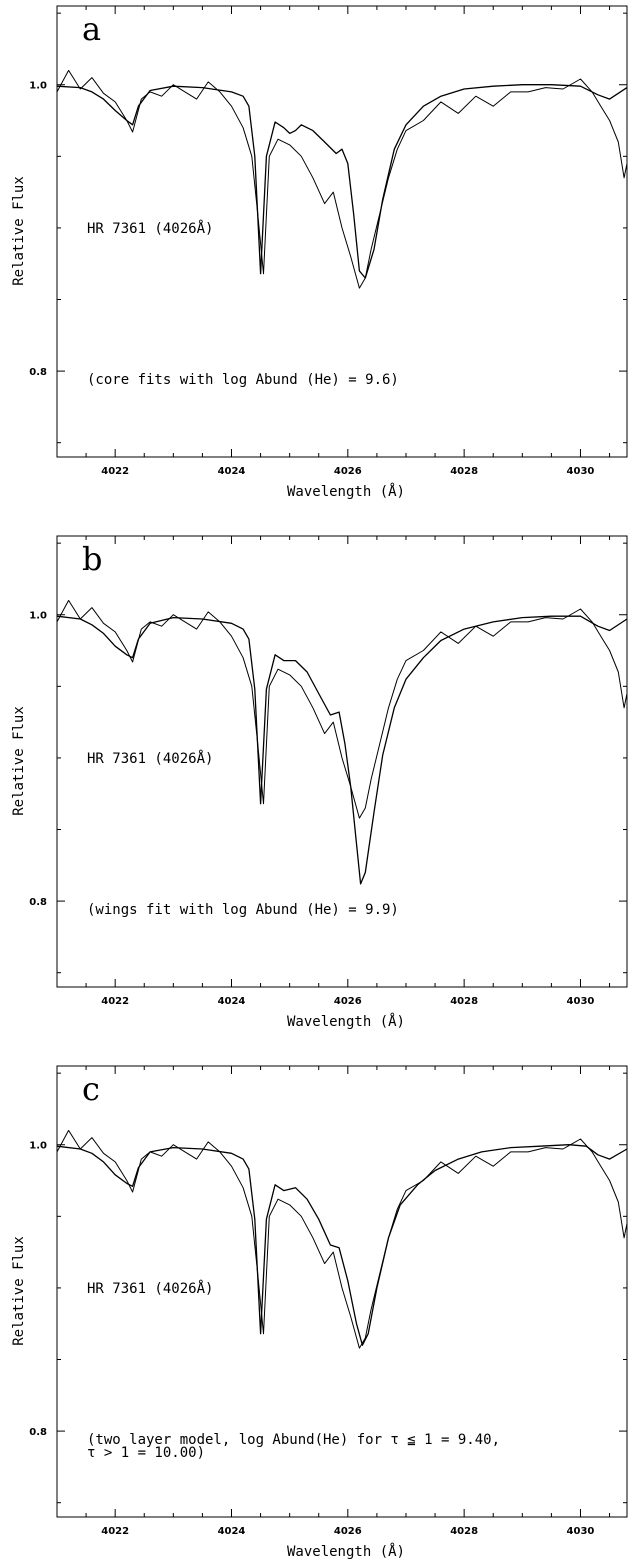 Image resolution: width=628 pixels, height=1562 pixels. What do you see at coordinates (91, 29) in the screenshot?
I see `panel-letter: a` at bounding box center [91, 29].